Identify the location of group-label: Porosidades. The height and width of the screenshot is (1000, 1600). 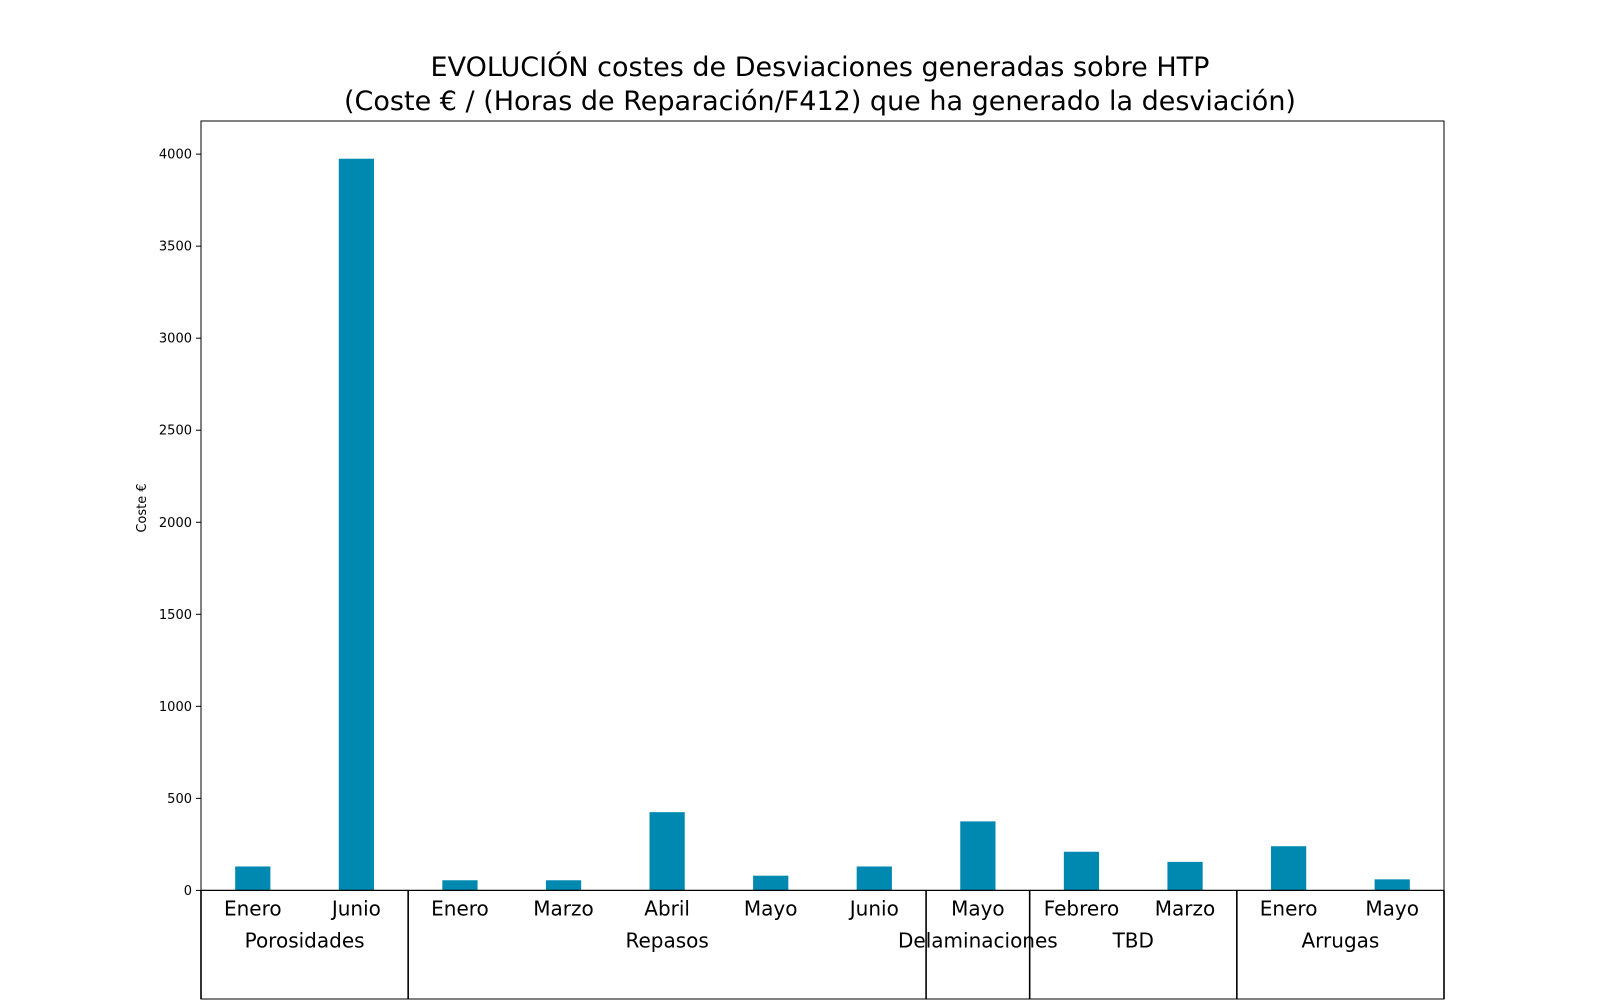
(305, 940).